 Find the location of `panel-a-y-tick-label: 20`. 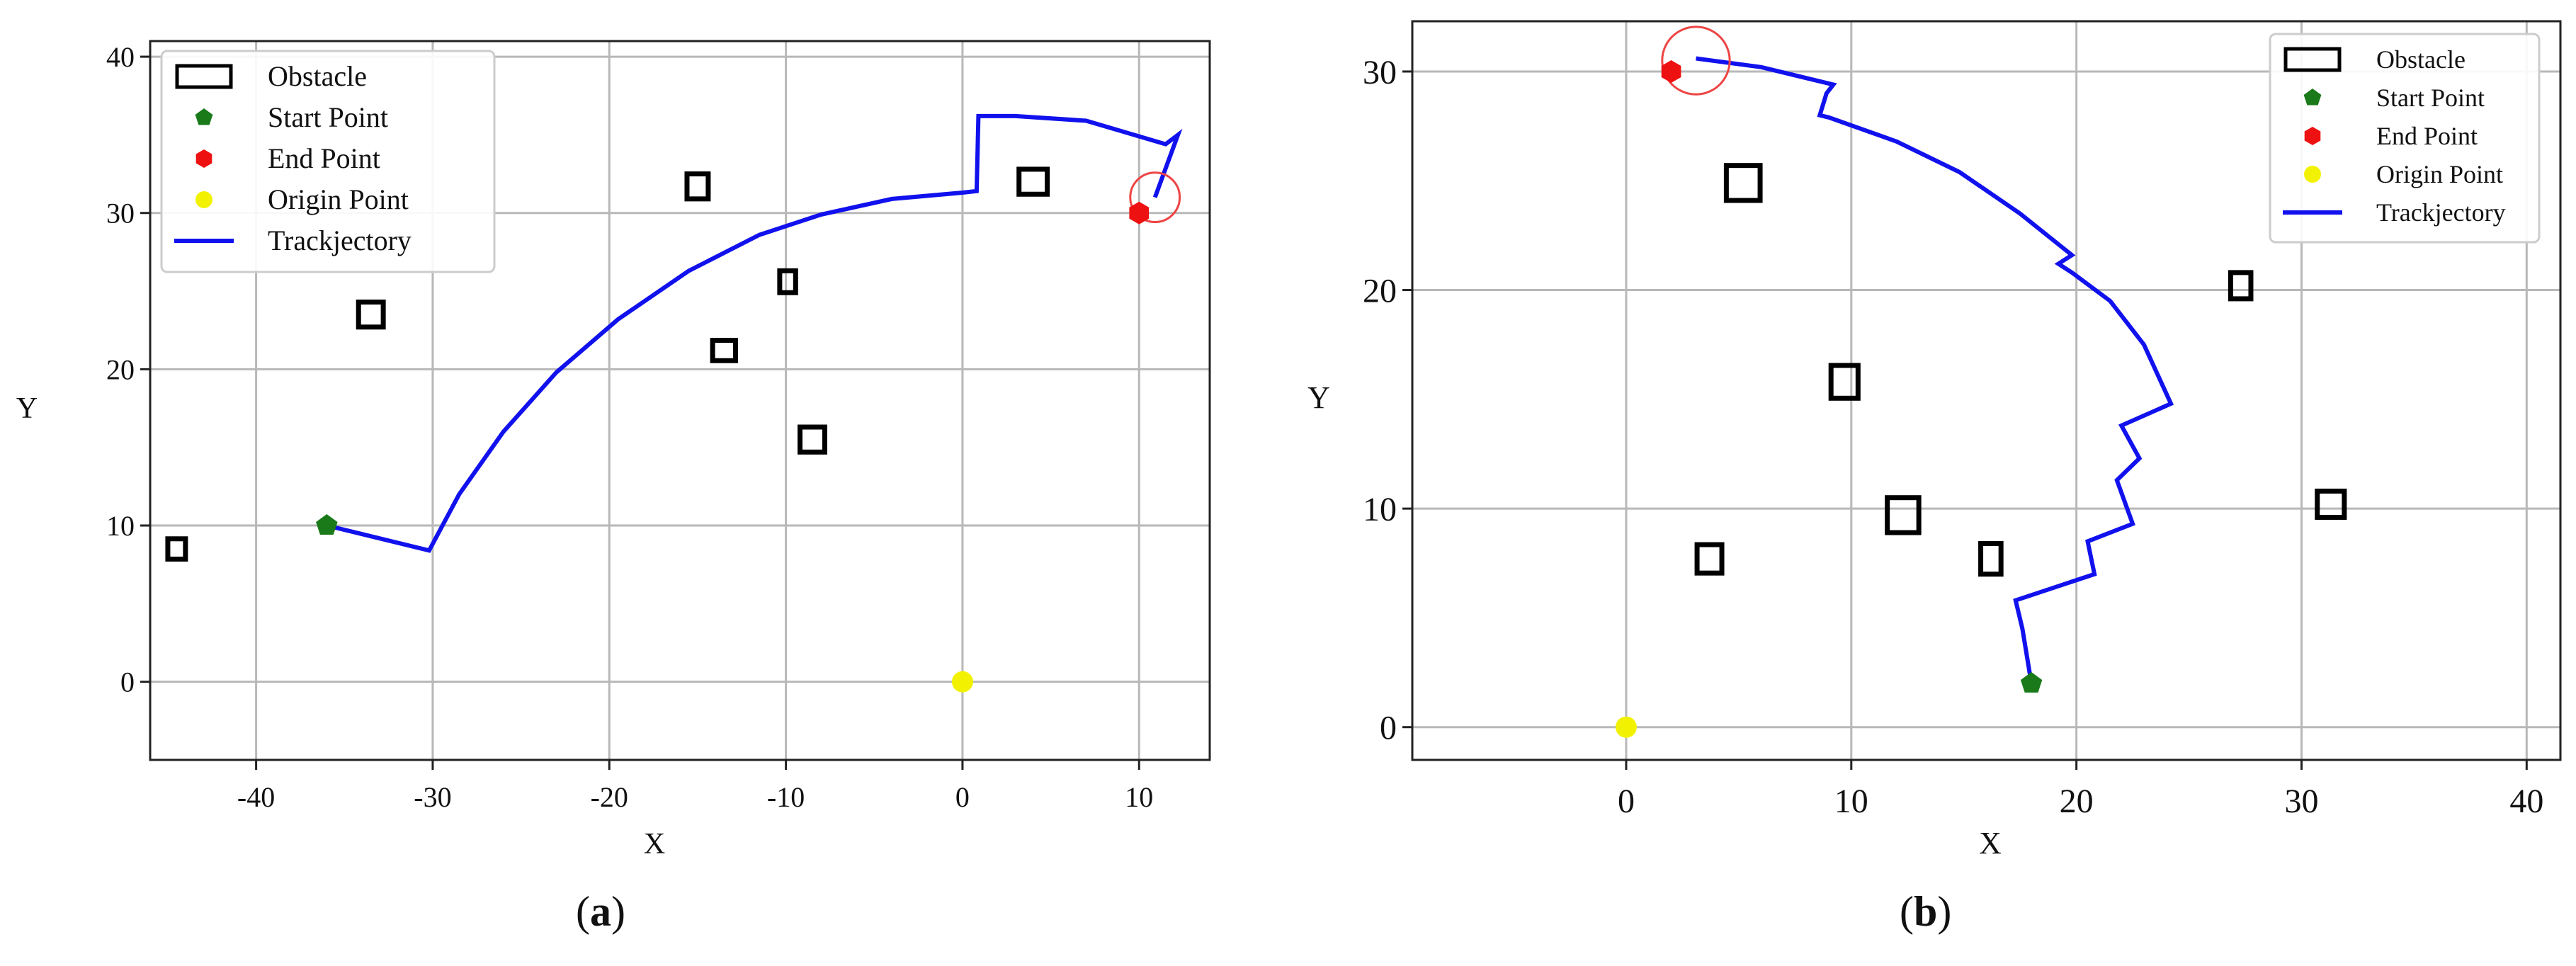

panel-a-y-tick-label: 20 is located at coordinates (120, 369).